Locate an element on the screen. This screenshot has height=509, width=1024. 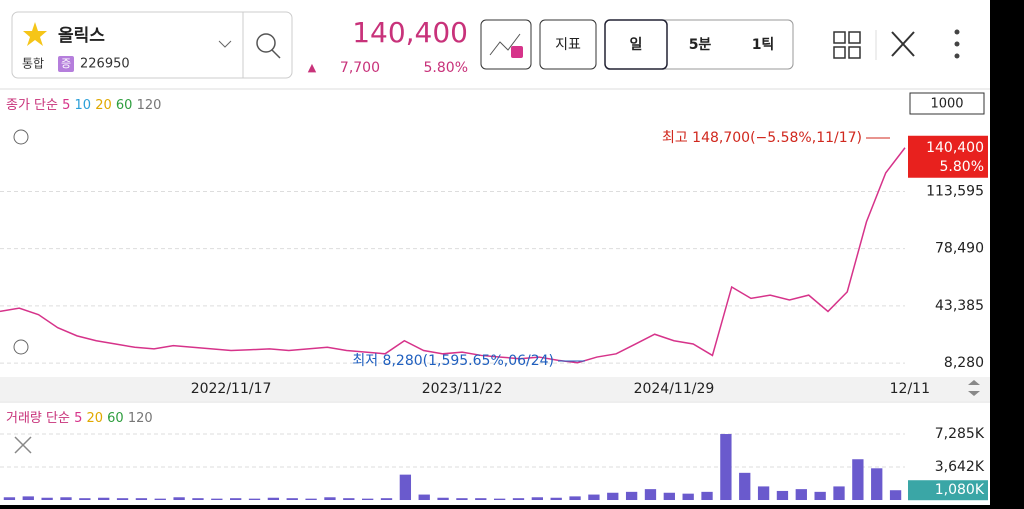
change: 7,700 is located at coordinates (360, 68).